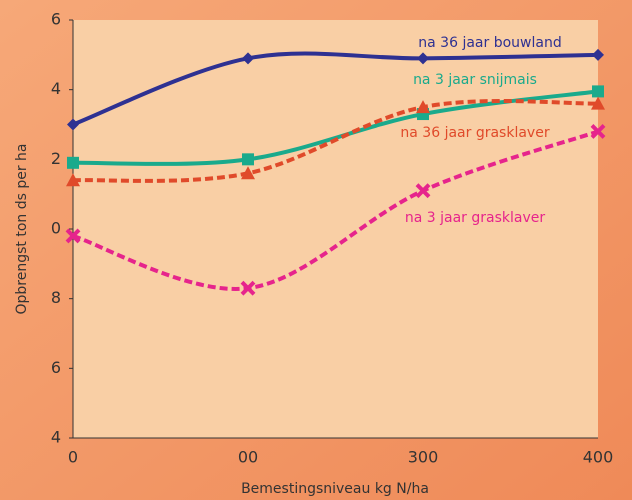 This screenshot has height=500, width=632. Describe the element at coordinates (475, 218) in the screenshot. I see `series-label: na 3 jaar grasklaver` at that location.